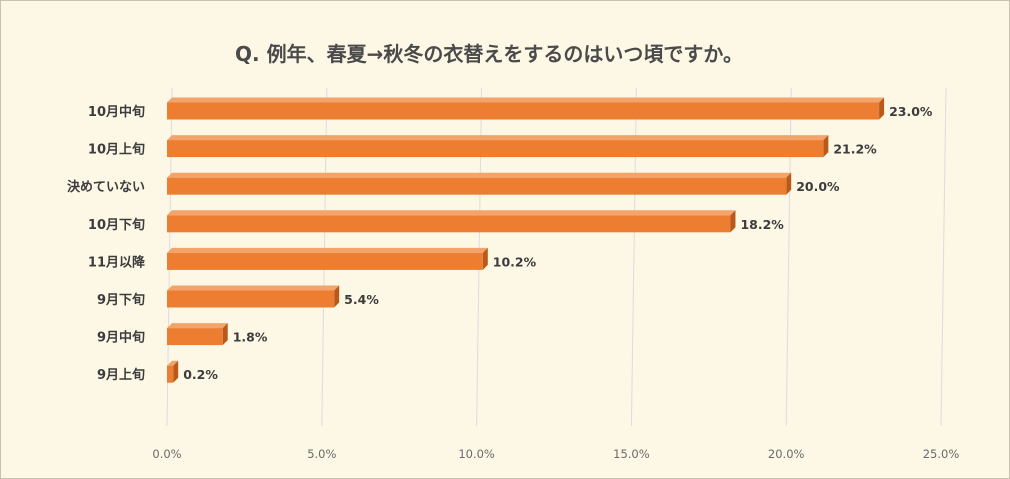  I want to click on x-tick-label: 20.0%, so click(786, 454).